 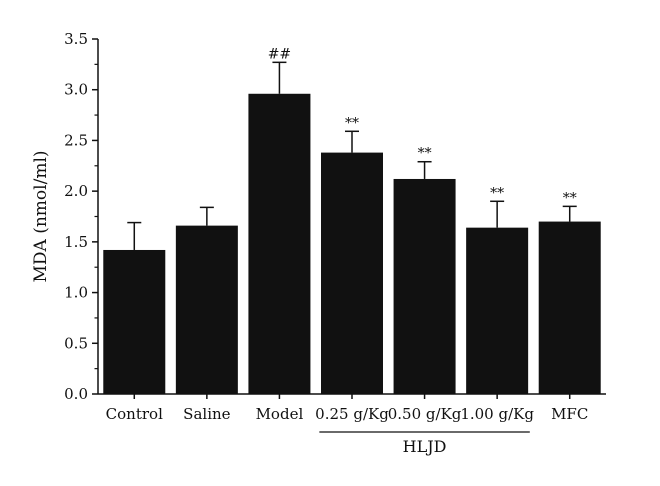 I want to click on y-tick-label: 0.0, so click(x=76, y=394).